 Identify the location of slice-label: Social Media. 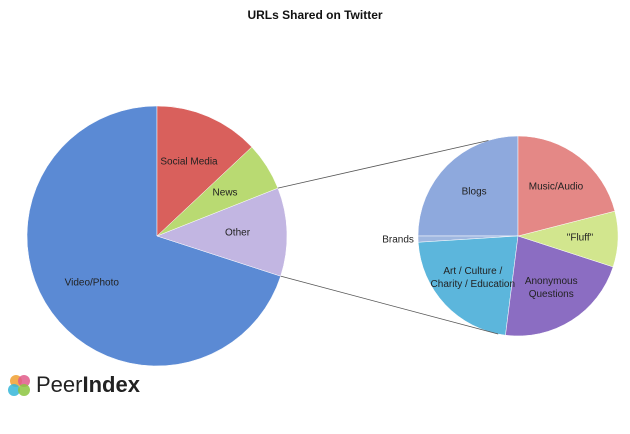
(189, 162).